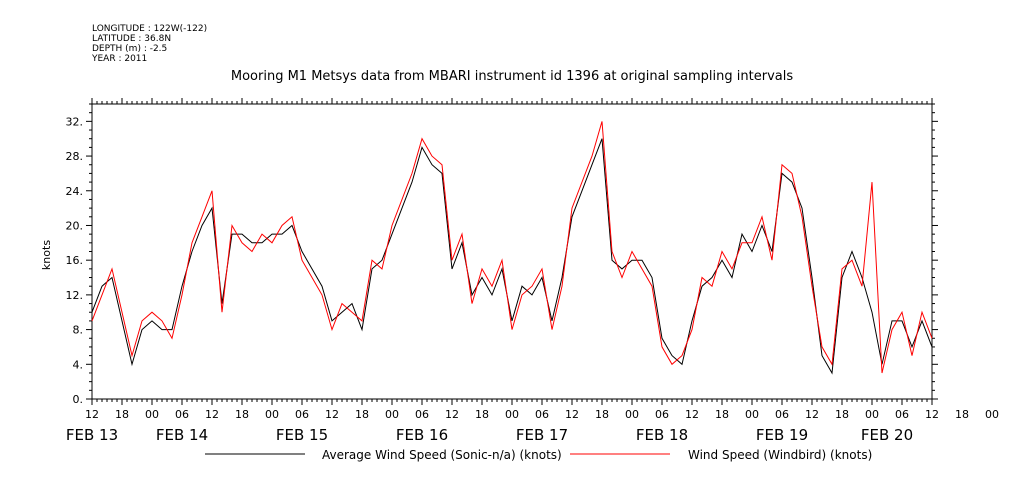 The height and width of the screenshot is (504, 1009). I want to click on y-tick-label: 4., so click(78, 364).